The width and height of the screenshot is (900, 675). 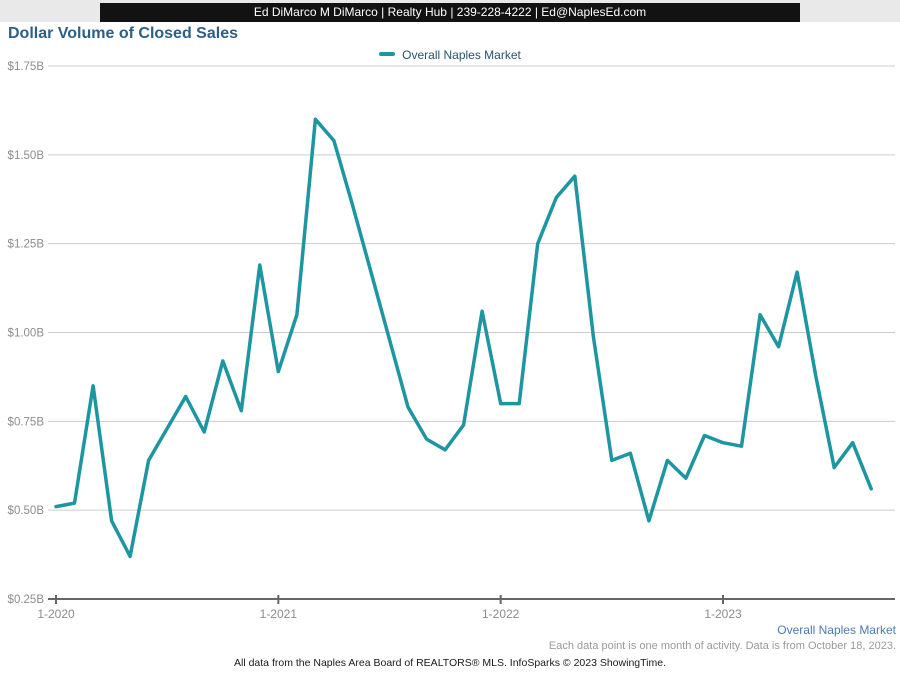 I want to click on legend-line-swatch-icon, so click(x=387, y=53).